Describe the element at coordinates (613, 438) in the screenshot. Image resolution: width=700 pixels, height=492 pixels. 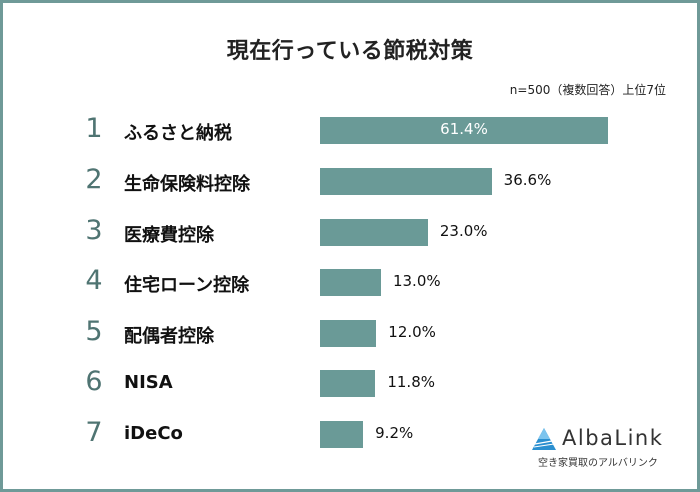
I see `logo-name: AlbaLink` at that location.